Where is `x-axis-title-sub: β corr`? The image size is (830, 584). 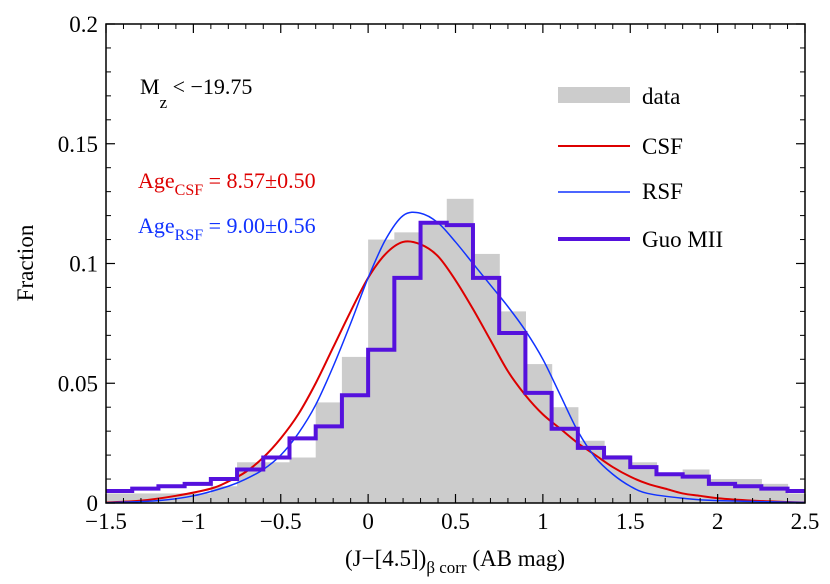
x-axis-title-sub: β corr is located at coordinates (446, 567).